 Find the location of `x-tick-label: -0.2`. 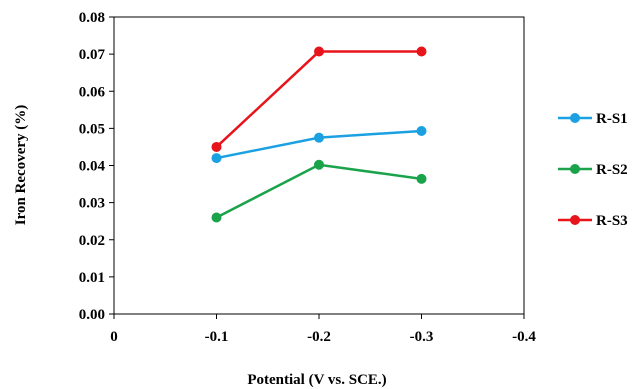

x-tick-label: -0.2 is located at coordinates (319, 337).